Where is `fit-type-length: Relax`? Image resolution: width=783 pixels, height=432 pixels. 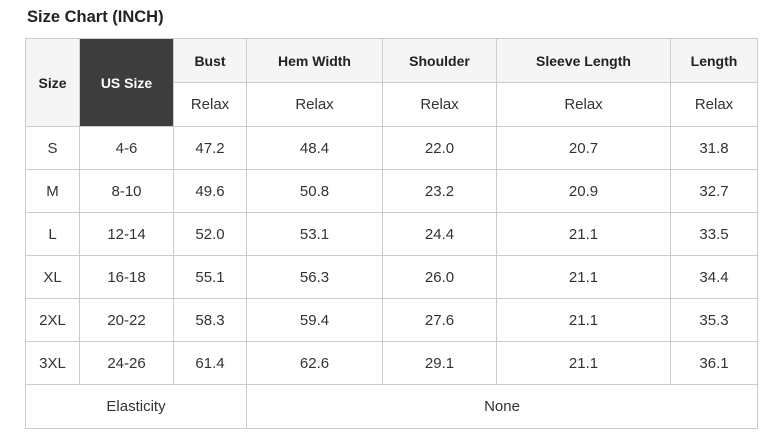 fit-type-length: Relax is located at coordinates (714, 104).